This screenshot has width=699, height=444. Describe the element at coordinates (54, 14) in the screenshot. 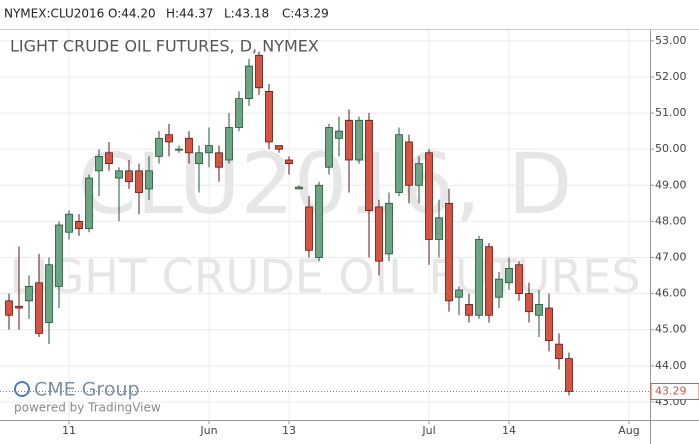

I see `header-symbol: NYMEX:CLU2016` at that location.